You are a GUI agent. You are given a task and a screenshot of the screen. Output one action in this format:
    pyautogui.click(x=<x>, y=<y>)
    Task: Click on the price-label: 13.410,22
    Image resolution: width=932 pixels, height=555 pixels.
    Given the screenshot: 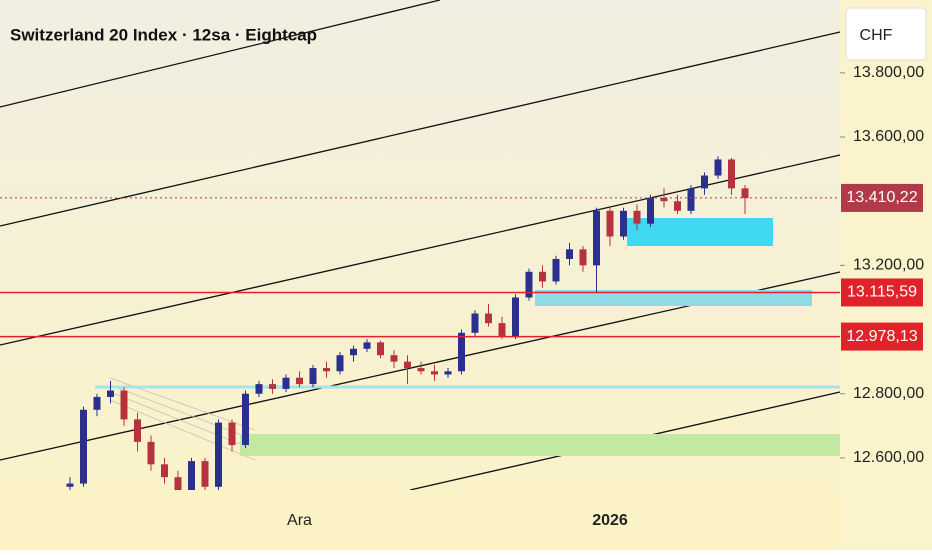 What is the action you would take?
    pyautogui.click(x=881, y=197)
    